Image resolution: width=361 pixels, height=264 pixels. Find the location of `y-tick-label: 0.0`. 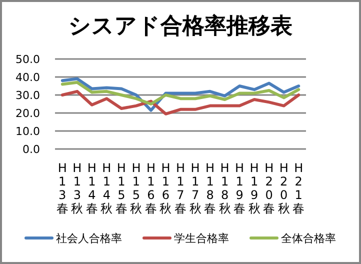

y-tick-label: 0.0 is located at coordinates (31, 149).